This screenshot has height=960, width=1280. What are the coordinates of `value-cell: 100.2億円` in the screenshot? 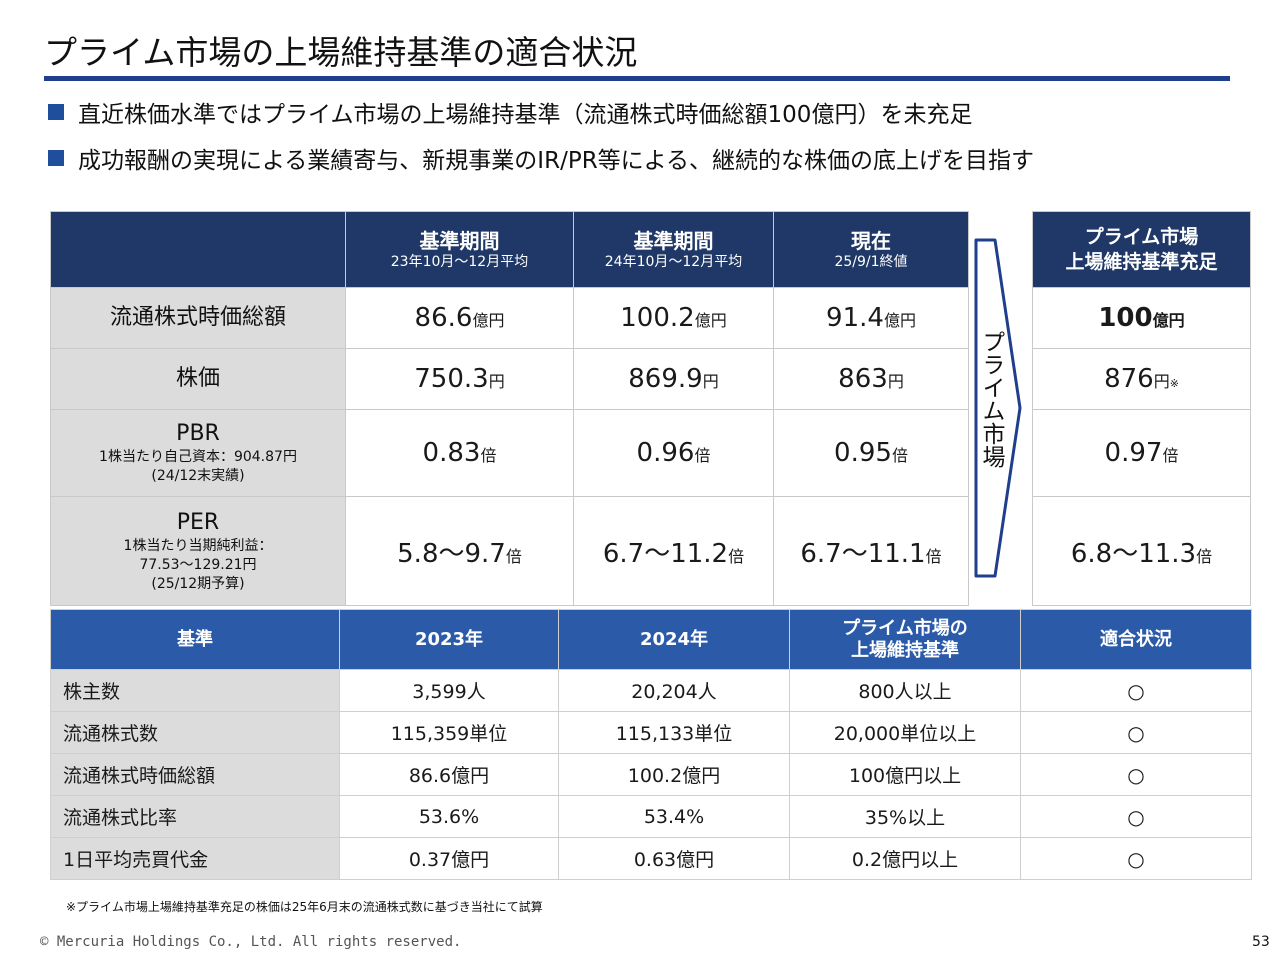 It's located at (673, 318).